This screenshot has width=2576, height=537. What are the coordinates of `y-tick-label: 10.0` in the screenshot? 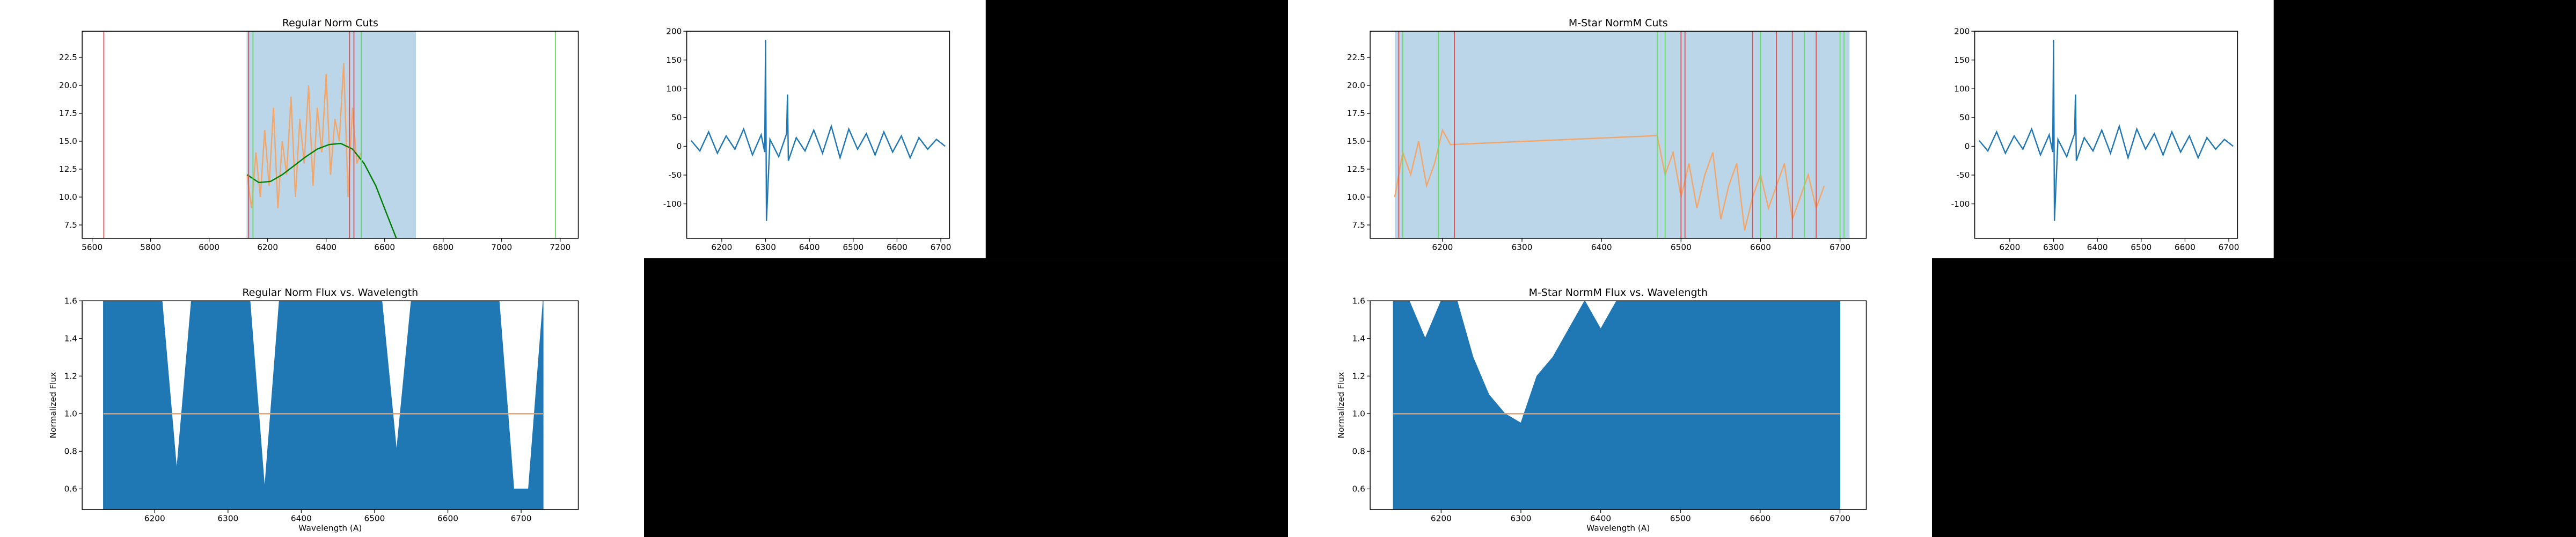 It's located at (68, 197).